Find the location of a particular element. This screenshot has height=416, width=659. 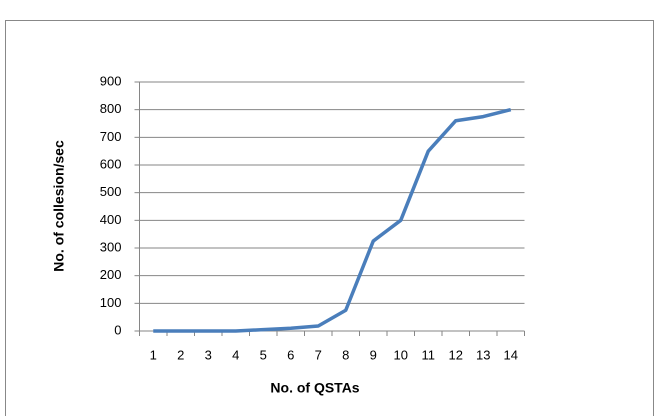

y-axis-title: No. of collesion/sec is located at coordinates (59, 206).